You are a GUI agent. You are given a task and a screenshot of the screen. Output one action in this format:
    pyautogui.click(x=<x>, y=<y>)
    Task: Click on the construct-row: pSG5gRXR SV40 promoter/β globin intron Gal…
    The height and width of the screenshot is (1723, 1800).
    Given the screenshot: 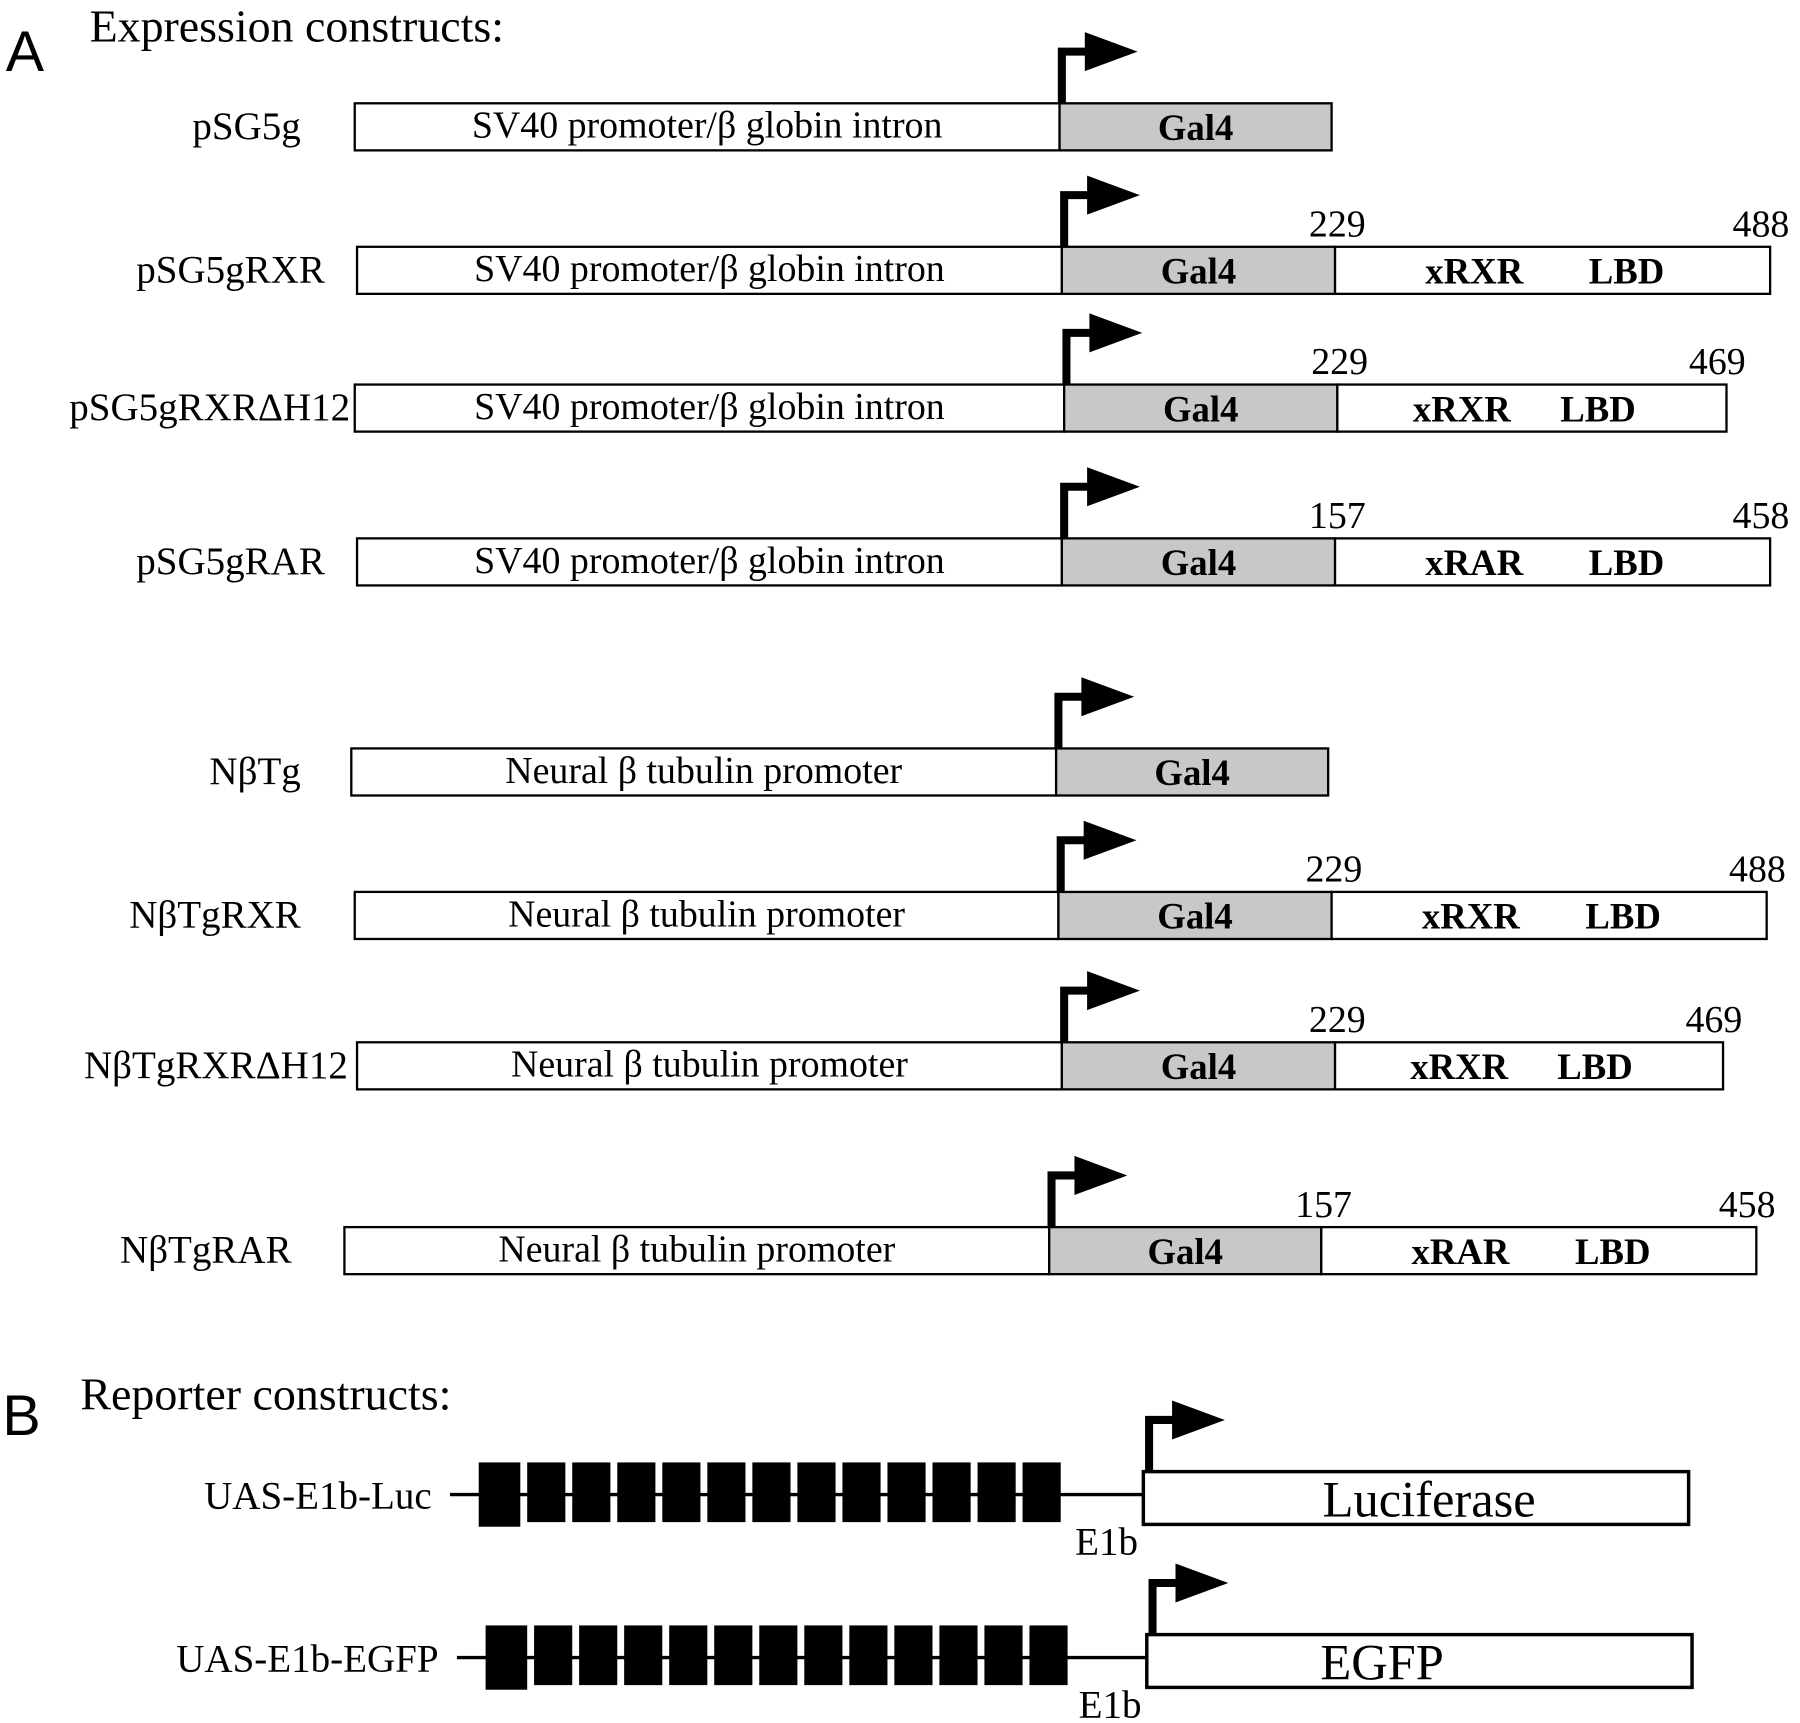 What is the action you would take?
    pyautogui.click(x=963, y=235)
    